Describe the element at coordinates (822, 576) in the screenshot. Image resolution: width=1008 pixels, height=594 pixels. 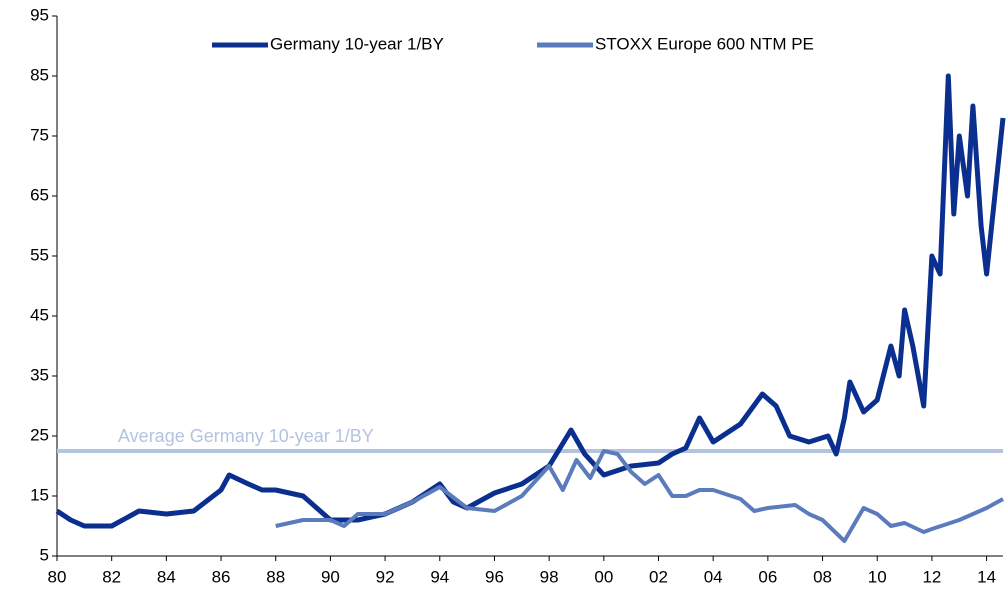
I see `x-tick-label: 08` at that location.